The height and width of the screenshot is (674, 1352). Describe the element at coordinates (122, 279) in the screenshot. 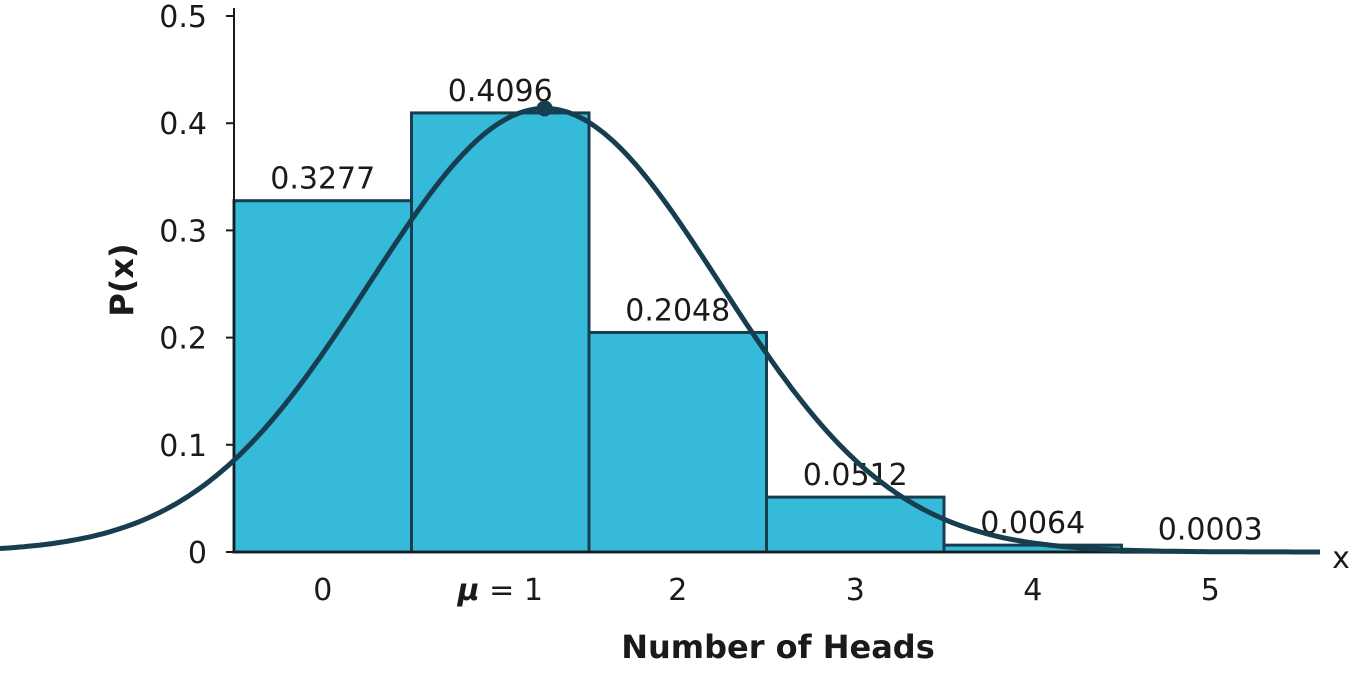

I see `y-axis-title: P(x)` at that location.